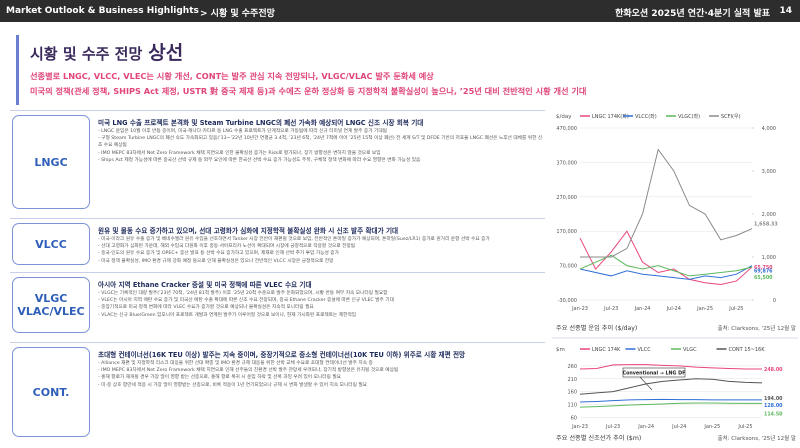 This screenshot has height=448, width=800. What do you see at coordinates (569, 267) in the screenshot?
I see `y-tick-label: 70,000` at bounding box center [569, 267].